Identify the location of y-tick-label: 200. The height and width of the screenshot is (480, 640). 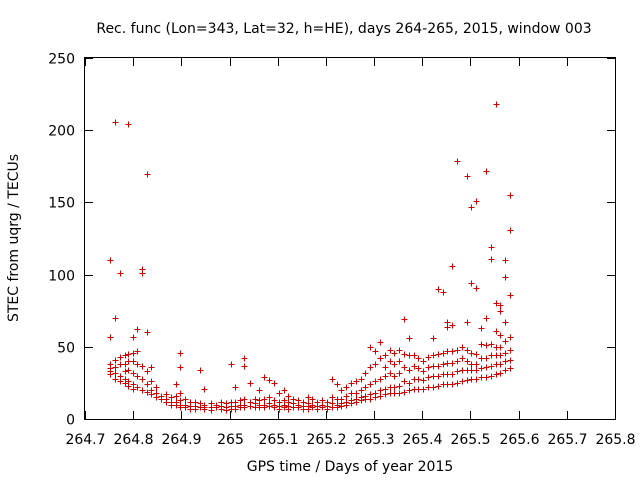
(61, 132).